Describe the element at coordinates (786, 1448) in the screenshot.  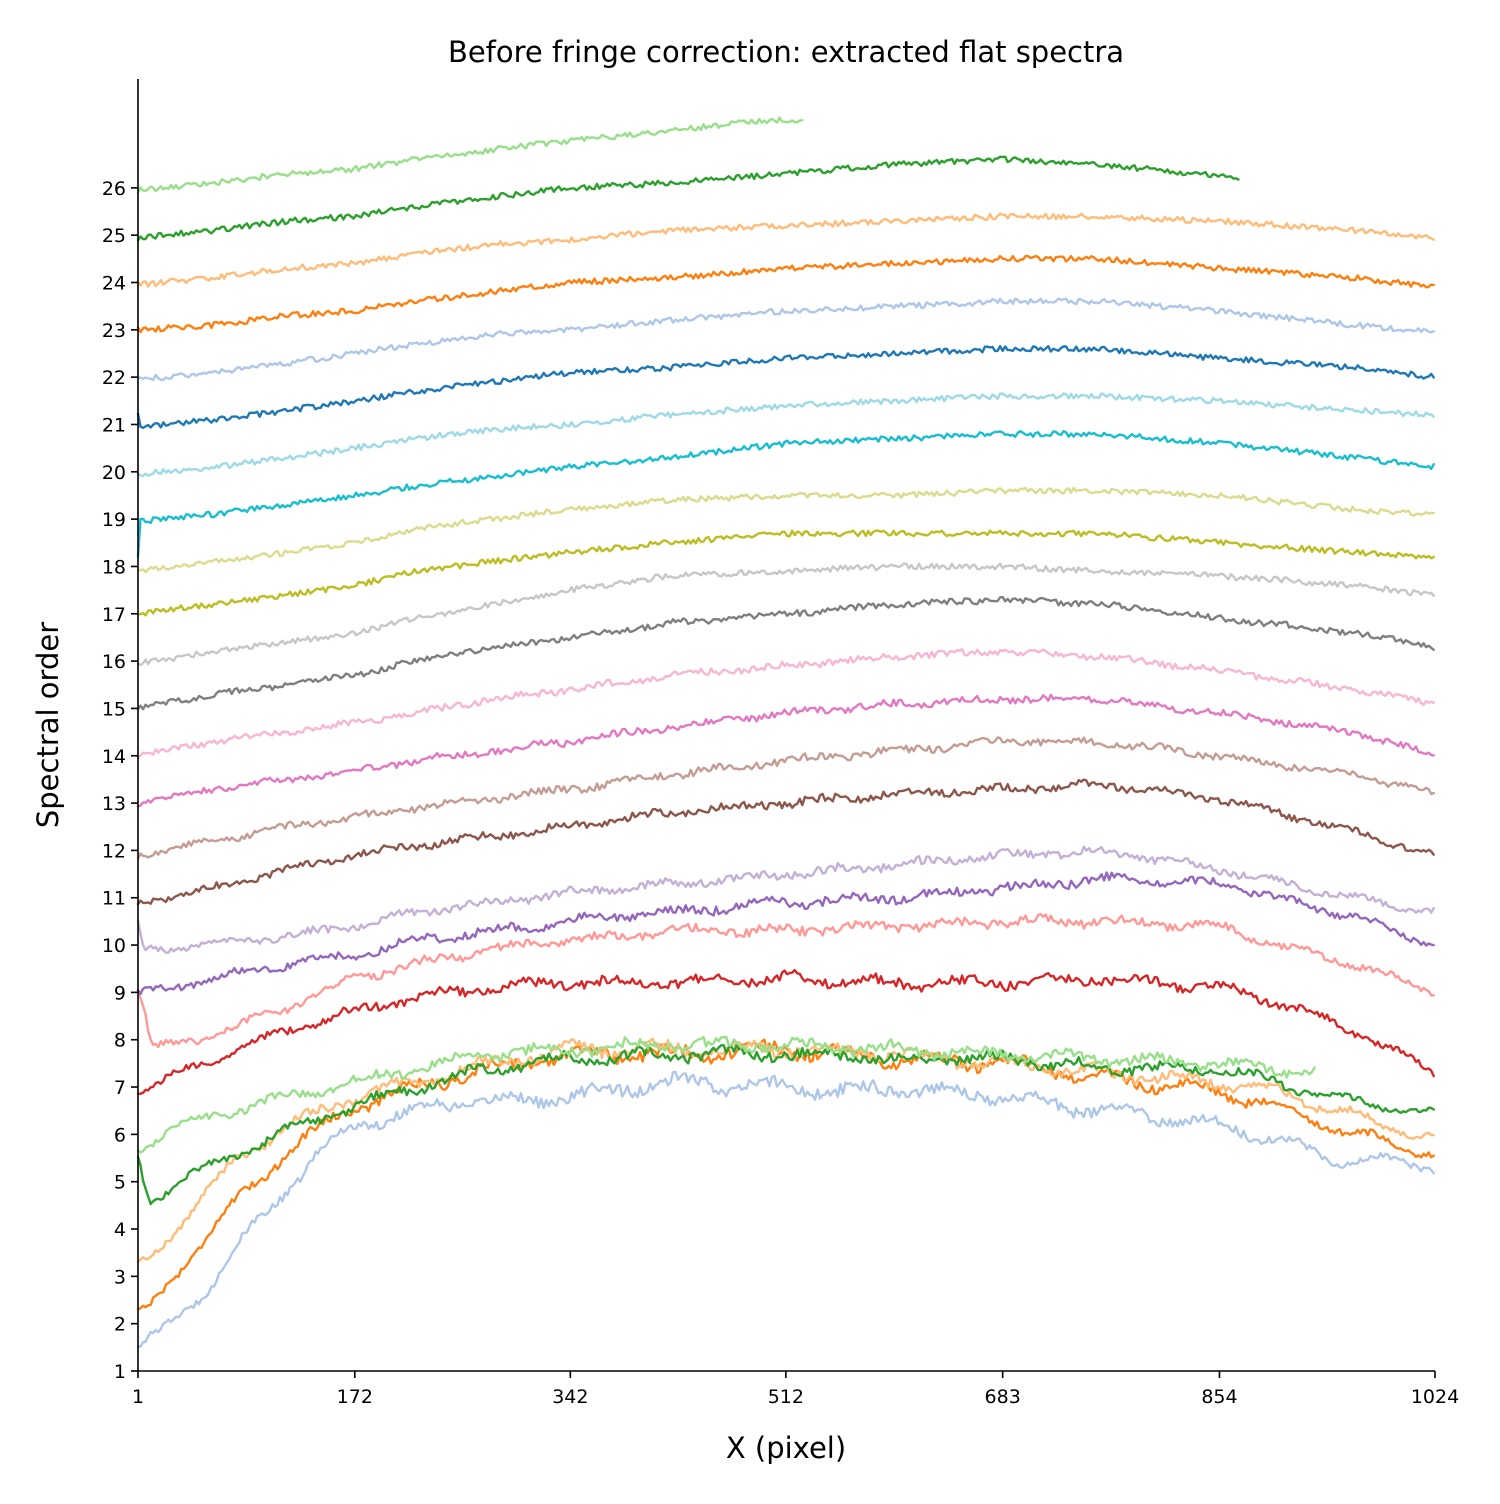
I see `x-axis-title: X (pixel)` at that location.